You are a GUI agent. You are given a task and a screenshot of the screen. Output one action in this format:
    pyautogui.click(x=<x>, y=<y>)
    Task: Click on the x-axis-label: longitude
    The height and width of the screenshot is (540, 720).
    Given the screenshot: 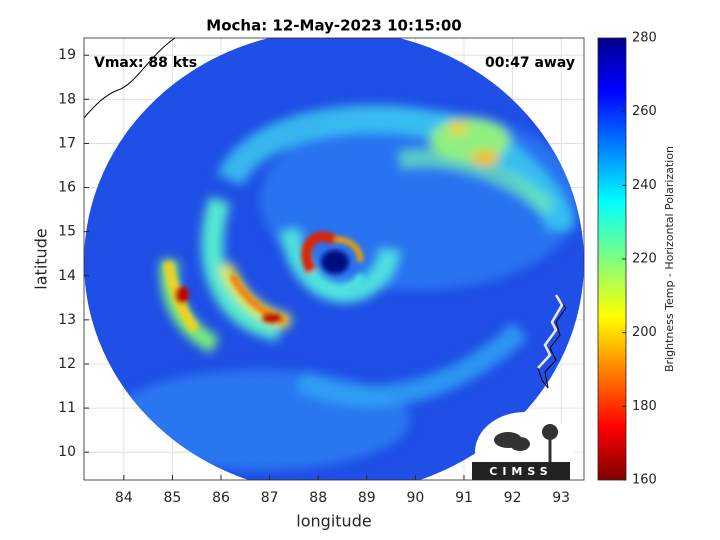 What is the action you would take?
    pyautogui.click(x=333, y=521)
    